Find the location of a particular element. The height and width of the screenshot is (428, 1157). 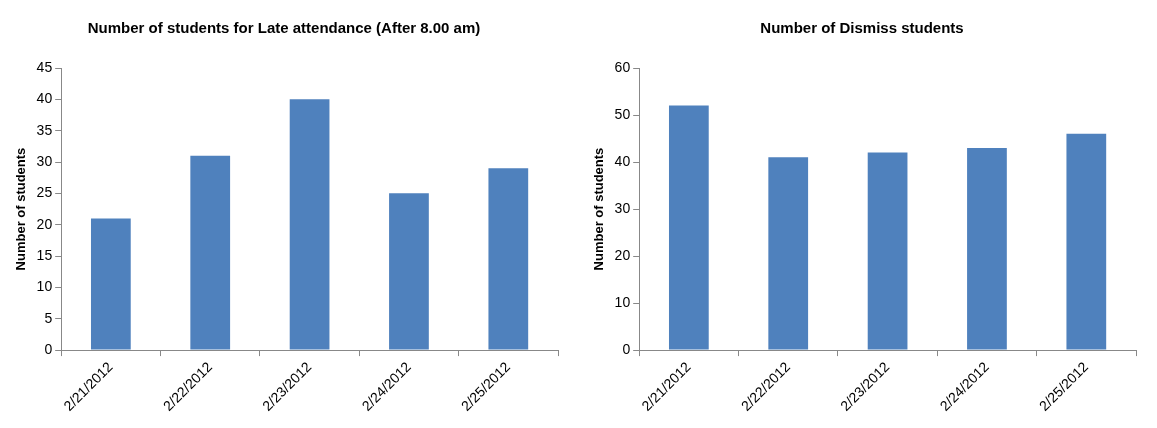

y-tick-label: 60 is located at coordinates (622, 66).